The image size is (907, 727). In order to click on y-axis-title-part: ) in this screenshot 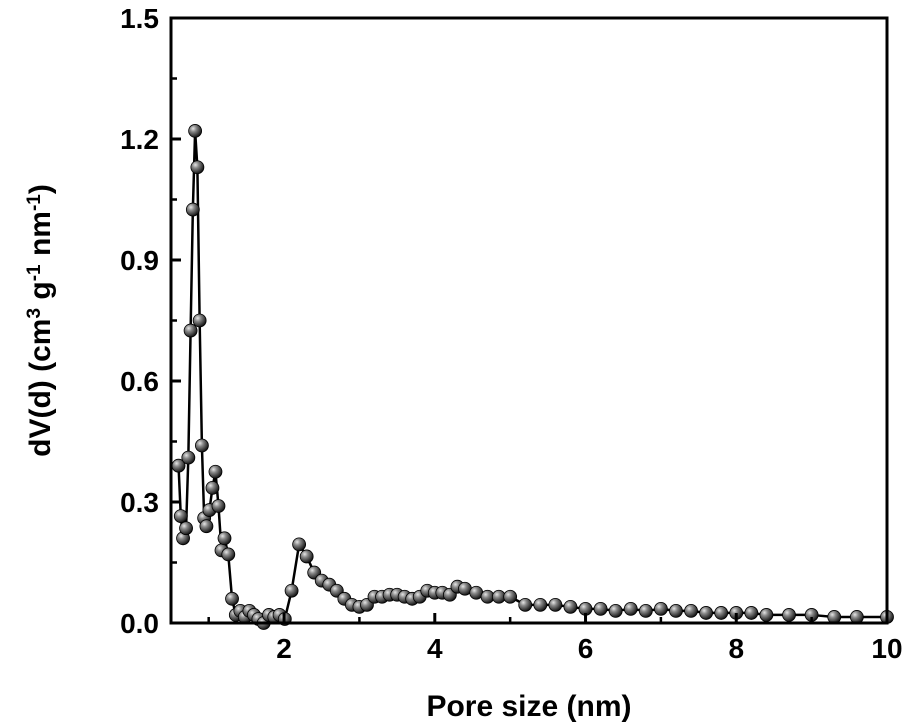, I will do `click(40, 189)`.